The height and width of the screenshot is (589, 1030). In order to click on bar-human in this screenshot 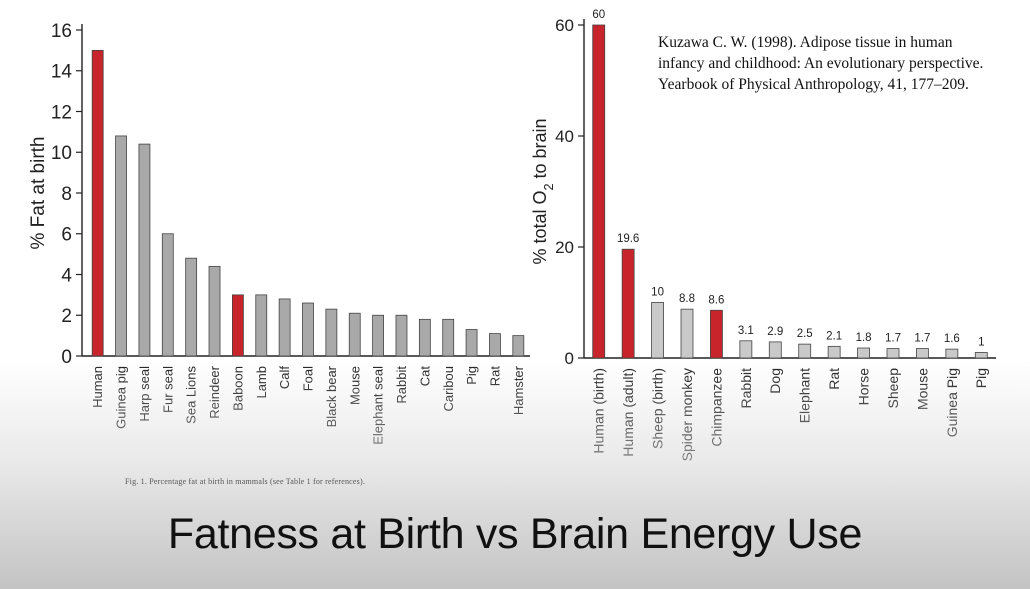, I will do `click(97, 203)`.